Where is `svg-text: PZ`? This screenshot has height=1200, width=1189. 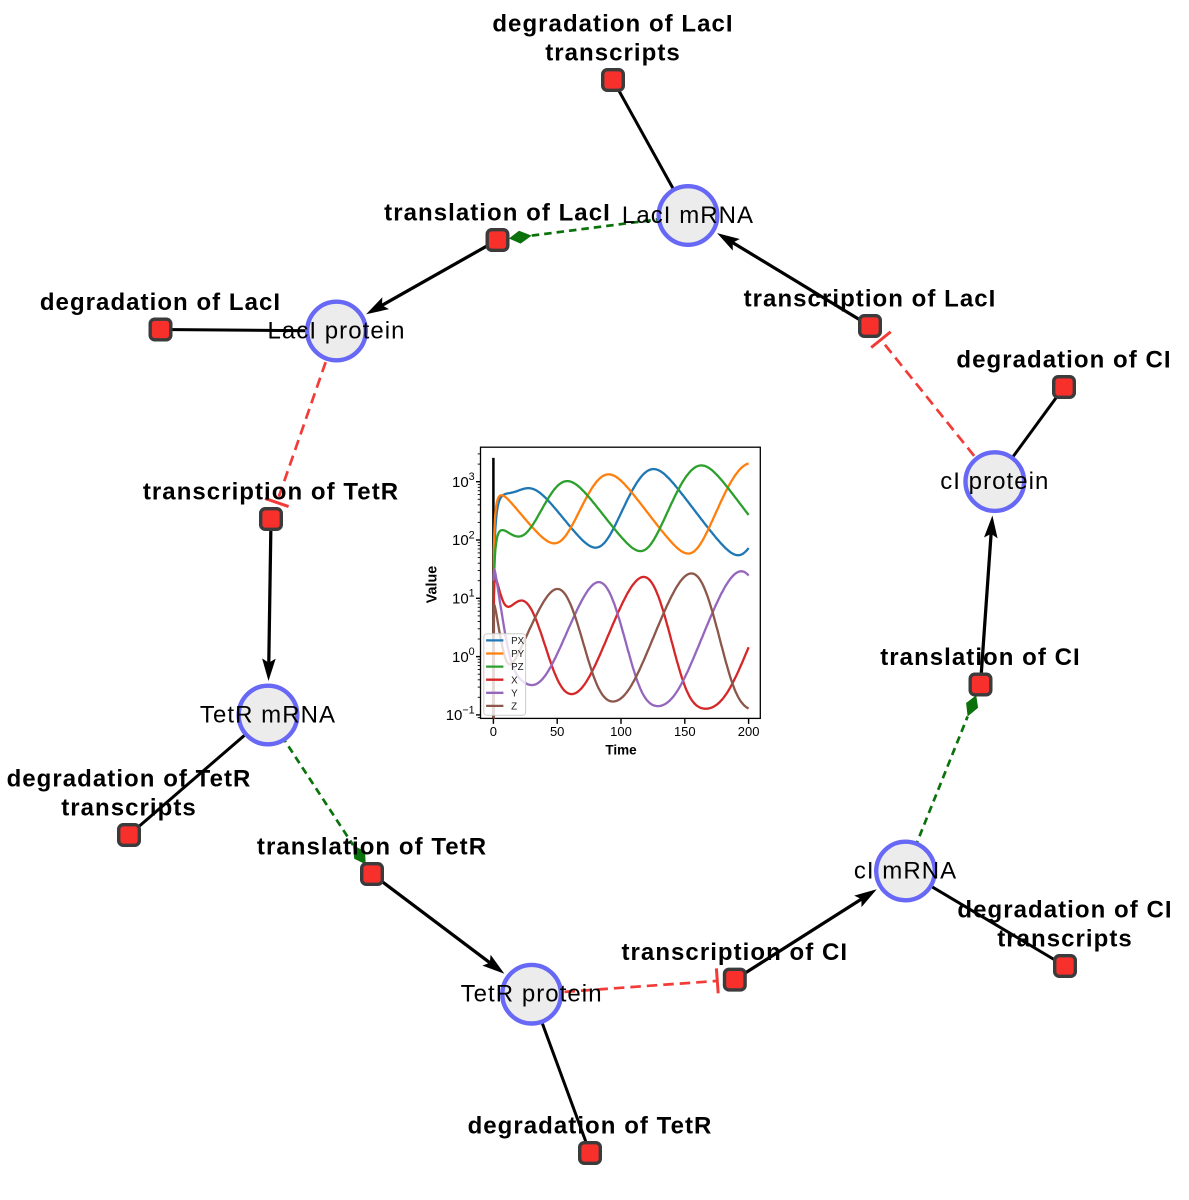
svg-text: PZ is located at coordinates (517, 667).